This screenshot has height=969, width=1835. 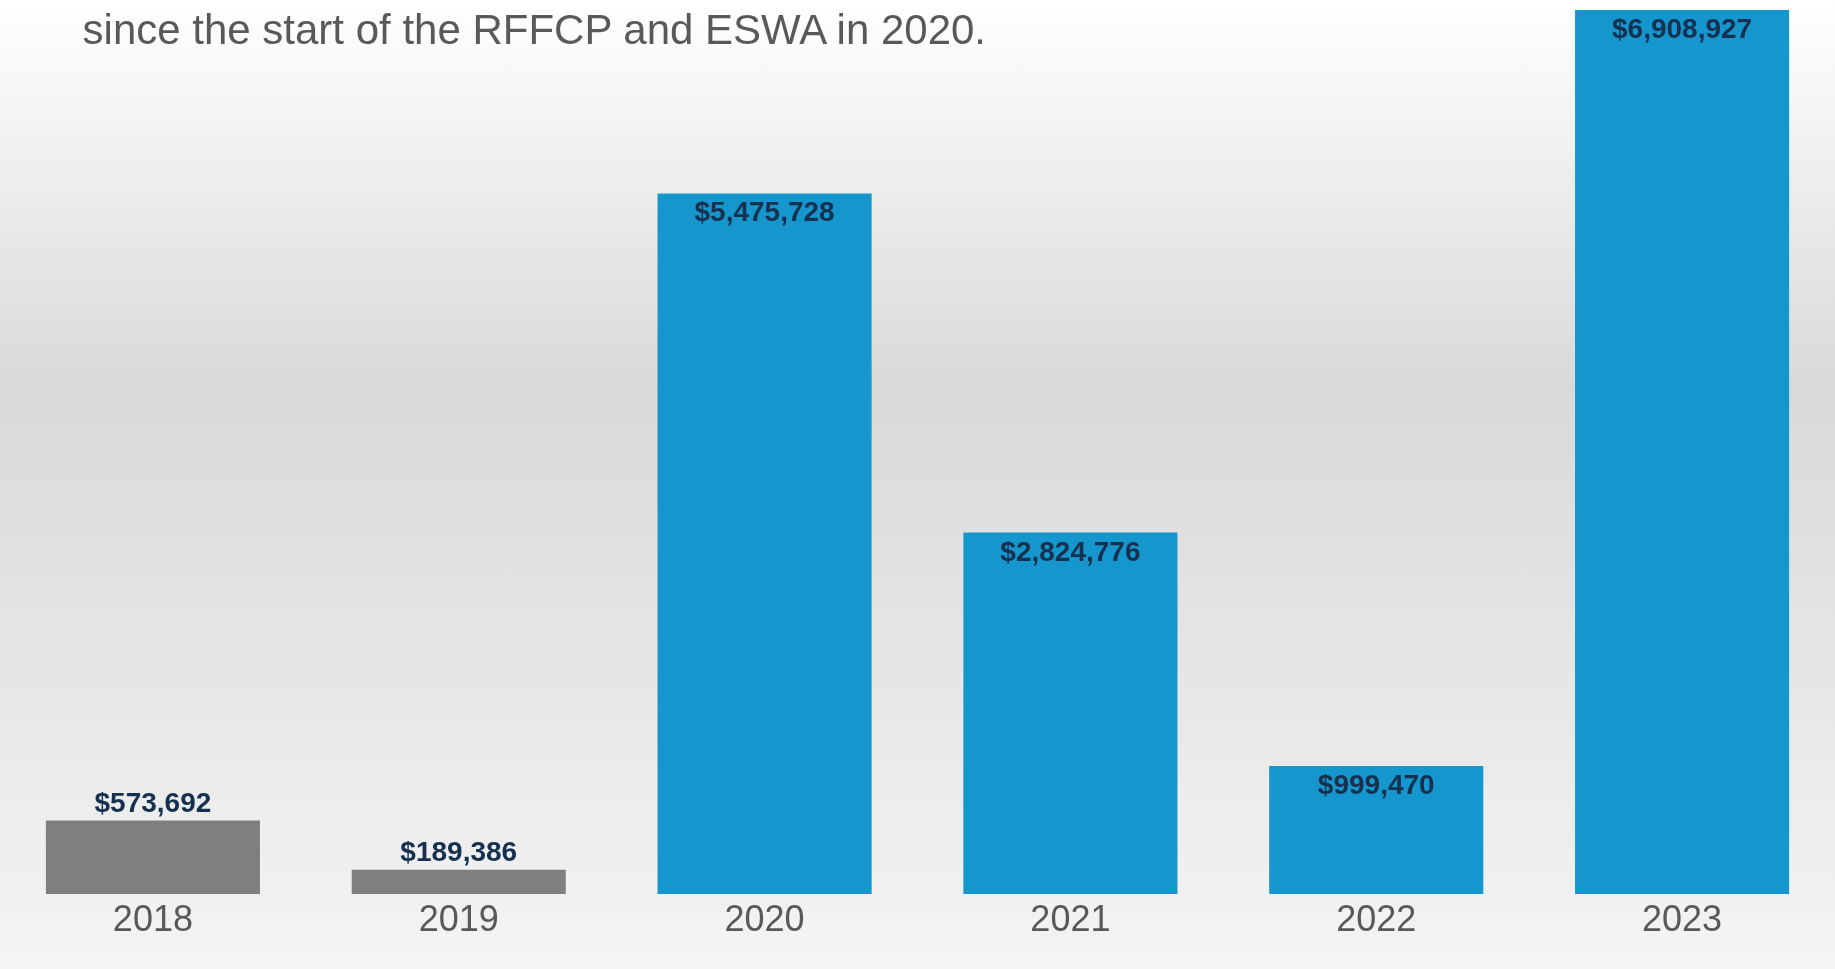 I want to click on data-label: $6,908,927, so click(x=1682, y=28).